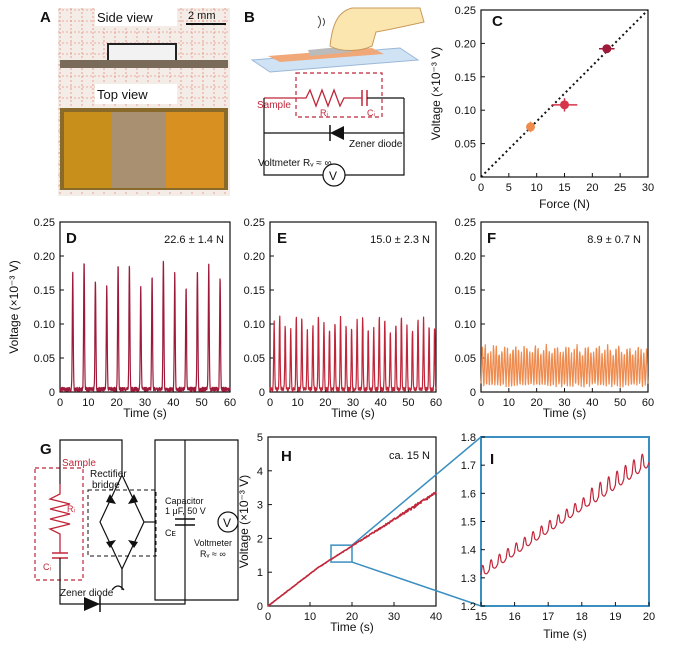 This screenshot has width=679, height=652. I want to click on y-tick-label: 1.6, so click(468, 494).